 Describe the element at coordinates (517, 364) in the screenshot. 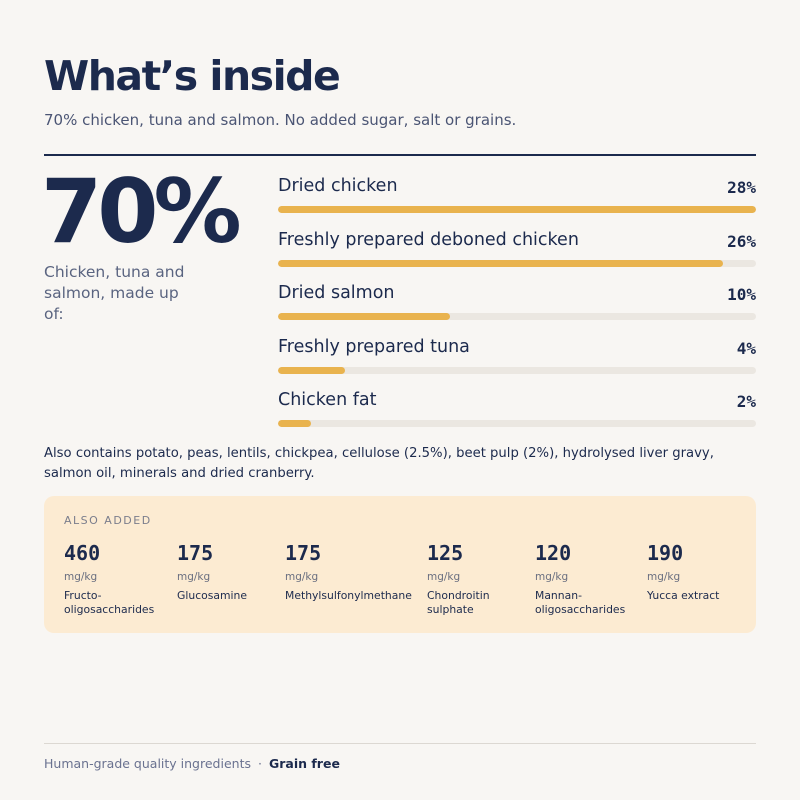

I see `ingredient-row: Freshly prepared tuna 4%` at that location.